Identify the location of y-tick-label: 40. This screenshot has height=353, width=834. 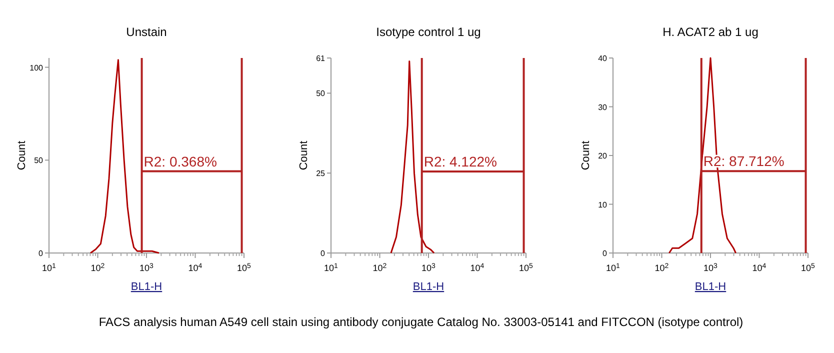
(603, 58).